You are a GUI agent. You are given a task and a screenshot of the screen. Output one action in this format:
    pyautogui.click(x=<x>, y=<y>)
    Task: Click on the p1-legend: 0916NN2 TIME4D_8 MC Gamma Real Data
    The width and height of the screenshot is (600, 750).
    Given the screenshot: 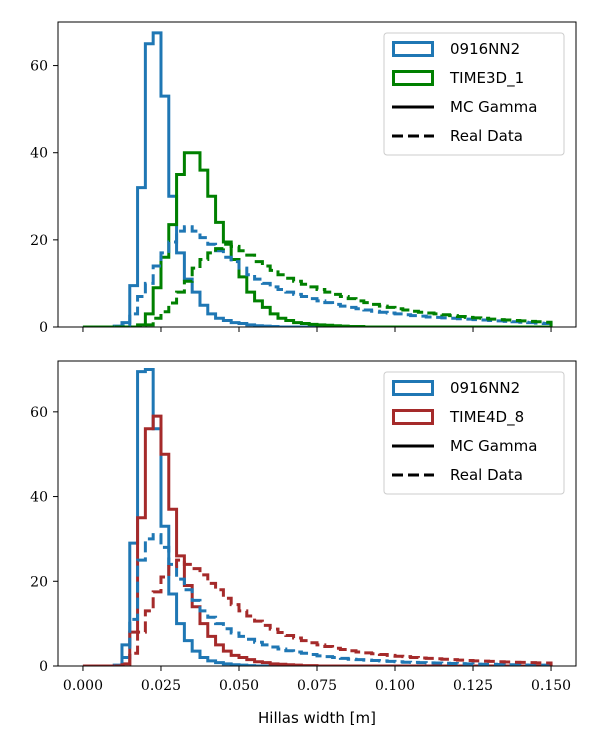 What is the action you would take?
    pyautogui.click(x=474, y=433)
    